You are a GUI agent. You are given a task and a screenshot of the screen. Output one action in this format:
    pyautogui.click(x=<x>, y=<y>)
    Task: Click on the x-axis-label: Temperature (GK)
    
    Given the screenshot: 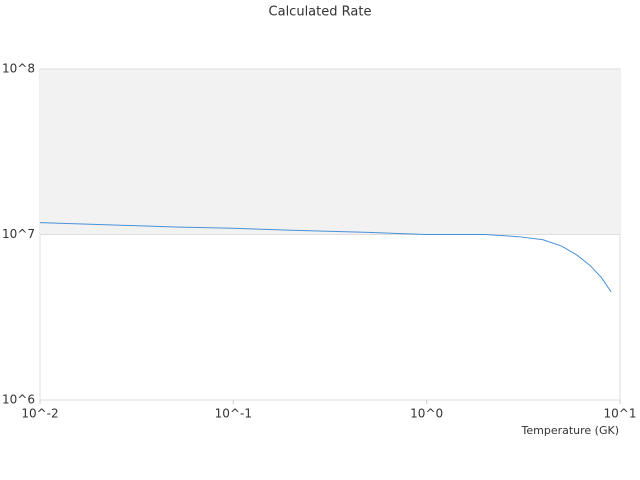 What is the action you would take?
    pyautogui.click(x=570, y=430)
    